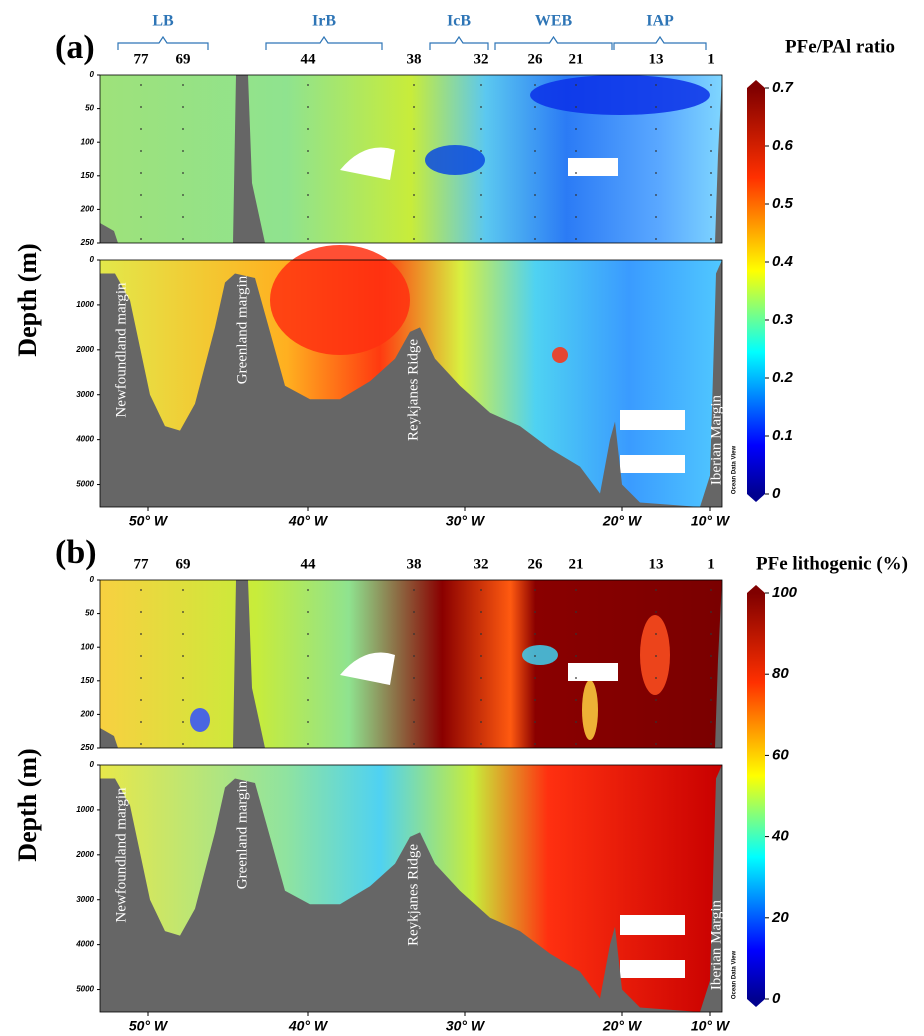  Describe the element at coordinates (142, 59) in the screenshot. I see `station-label: 77` at that location.